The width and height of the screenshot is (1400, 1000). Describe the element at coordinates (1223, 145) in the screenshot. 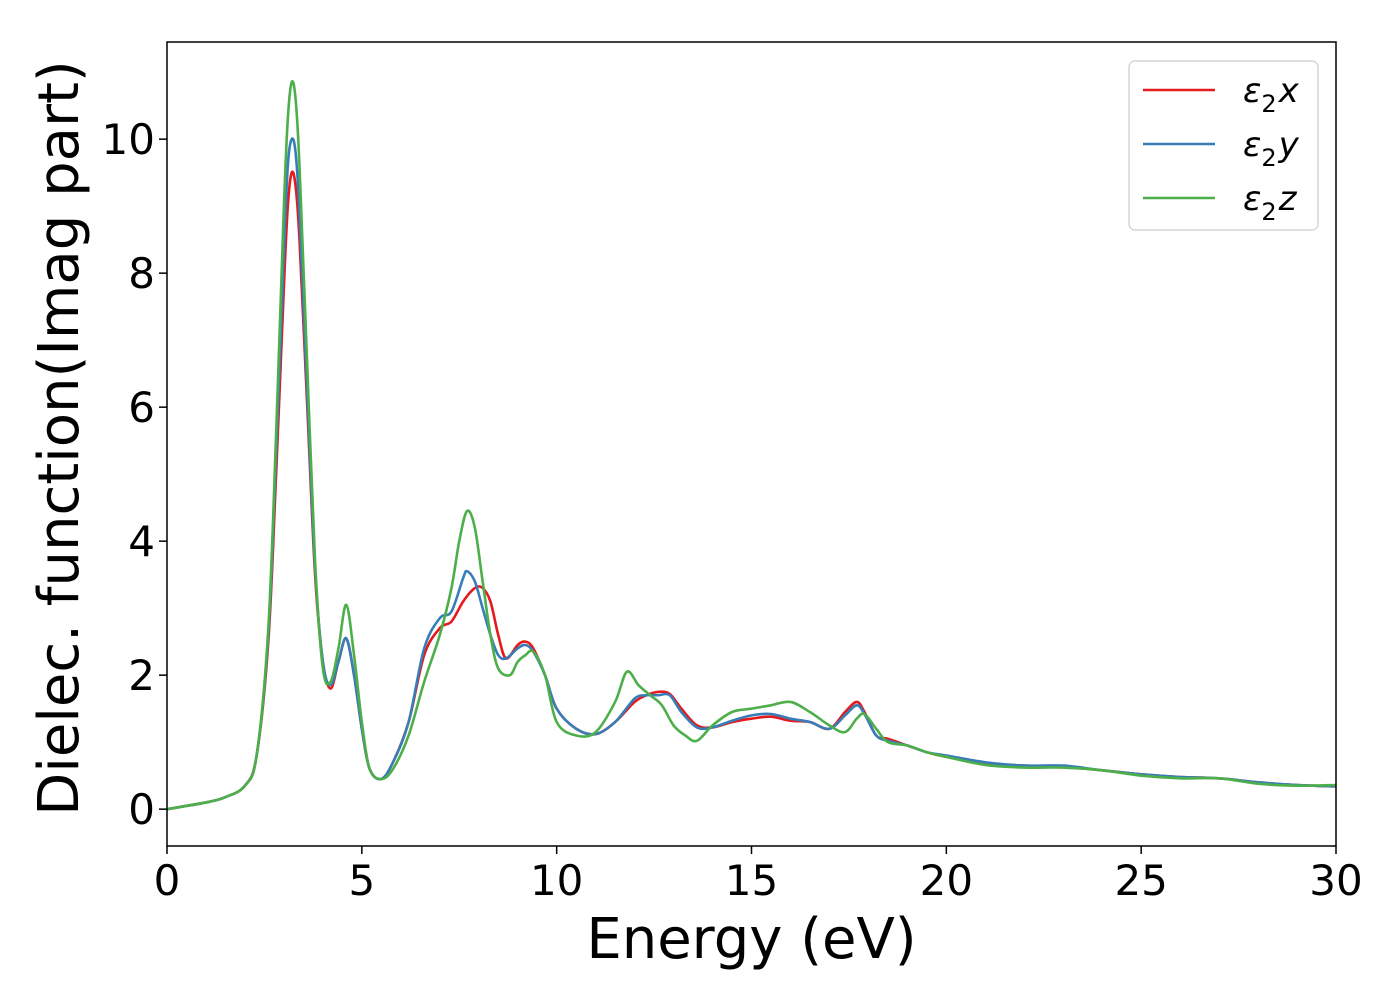

I see `legend-box` at that location.